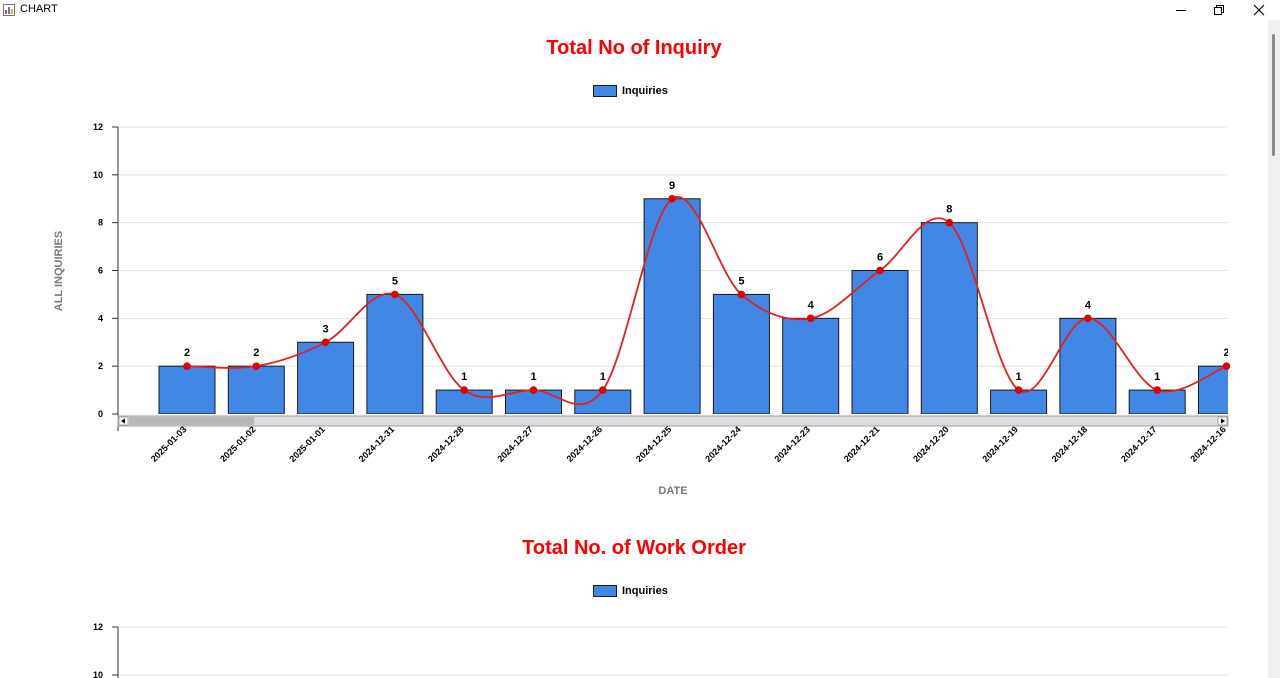  What do you see at coordinates (792, 444) in the screenshot?
I see `x-tick-label: 2024-12-23` at bounding box center [792, 444].